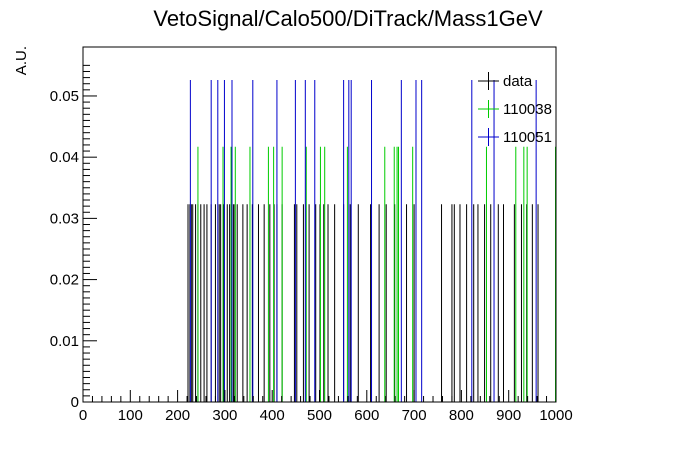 The image size is (696, 472). I want to click on x-tick-label: 400, so click(272, 415).